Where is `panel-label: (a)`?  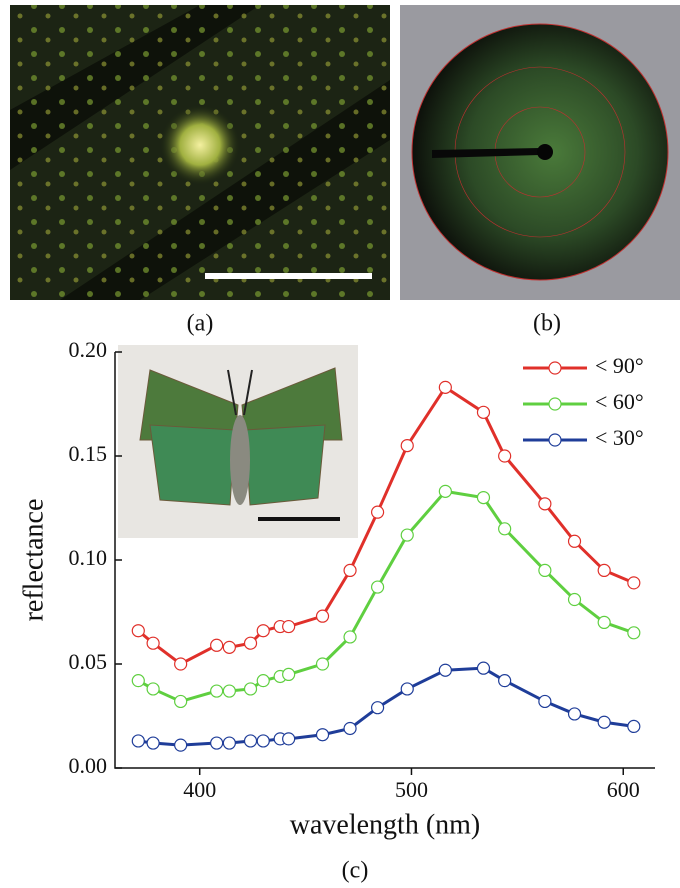
panel-label: (a) is located at coordinates (200, 324).